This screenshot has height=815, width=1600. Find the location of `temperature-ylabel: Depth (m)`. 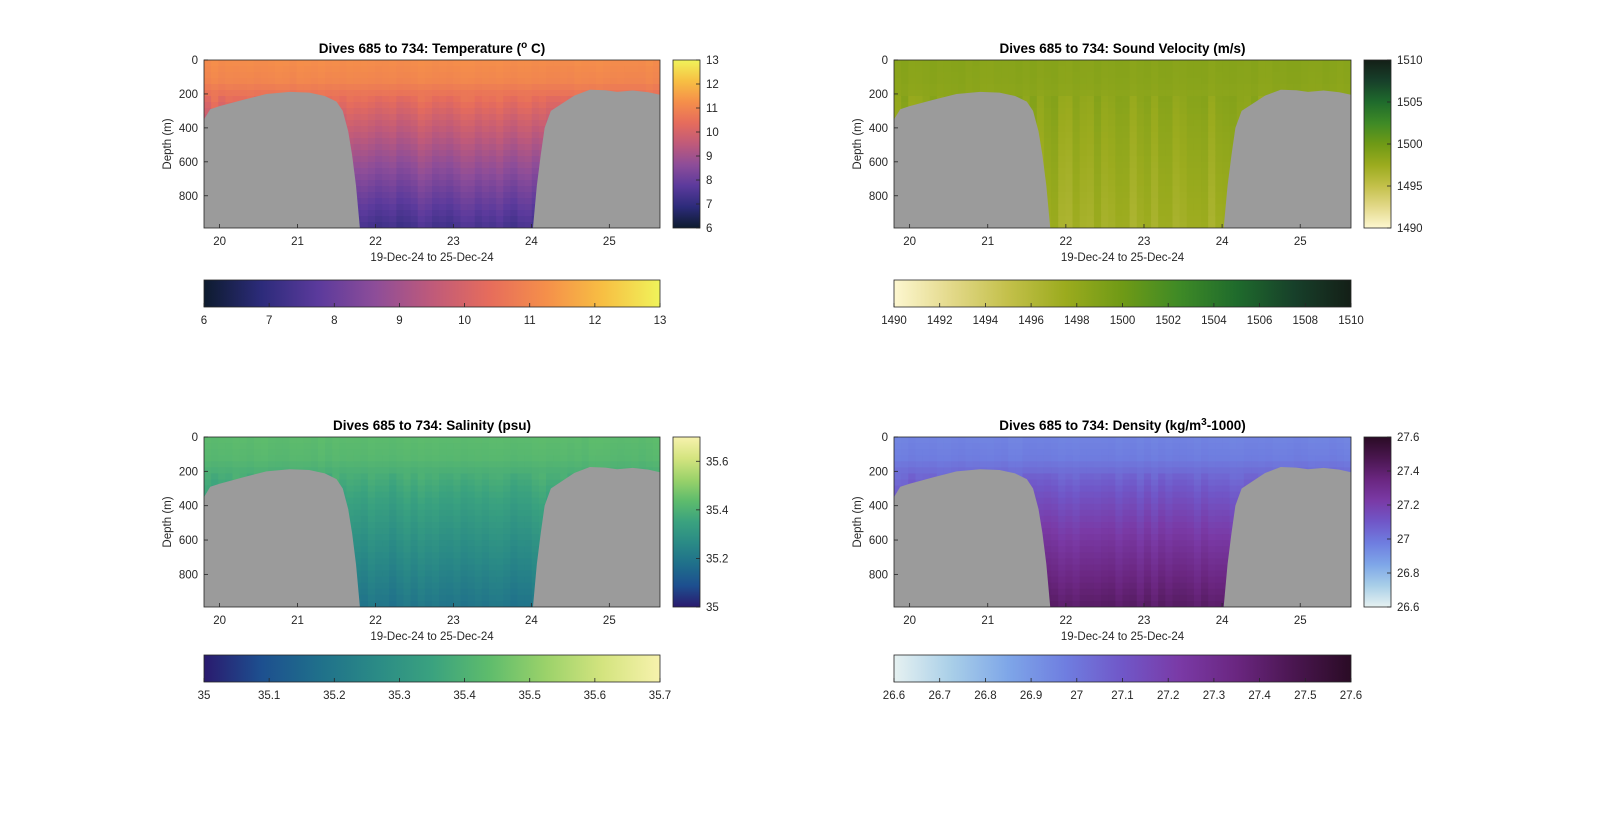

temperature-ylabel: Depth (m) is located at coordinates (168, 143).